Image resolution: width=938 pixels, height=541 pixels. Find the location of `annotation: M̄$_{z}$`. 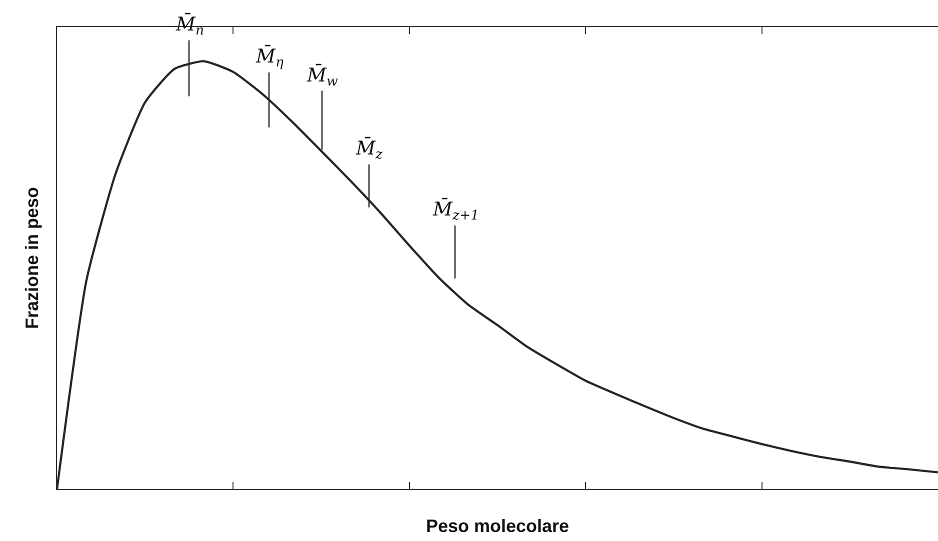

annotation: M̄$_{z}$ is located at coordinates (369, 149).